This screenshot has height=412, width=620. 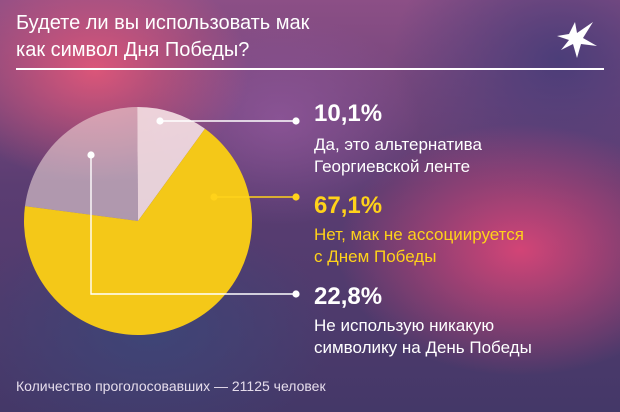 What do you see at coordinates (423, 347) in the screenshot?
I see `slice-3-label-line-2: символику на День Победы` at bounding box center [423, 347].